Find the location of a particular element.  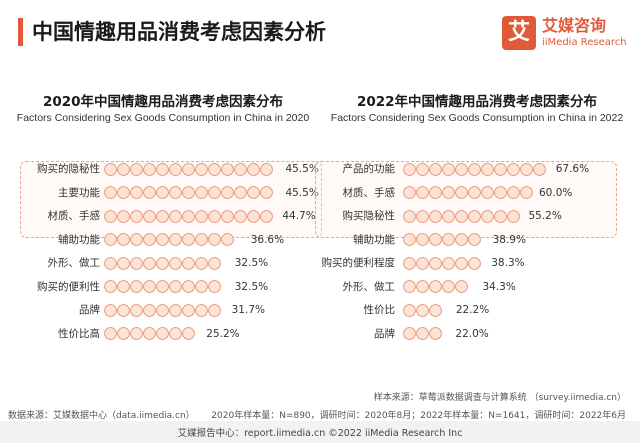

value-label: 67.6% is located at coordinates (572, 169).